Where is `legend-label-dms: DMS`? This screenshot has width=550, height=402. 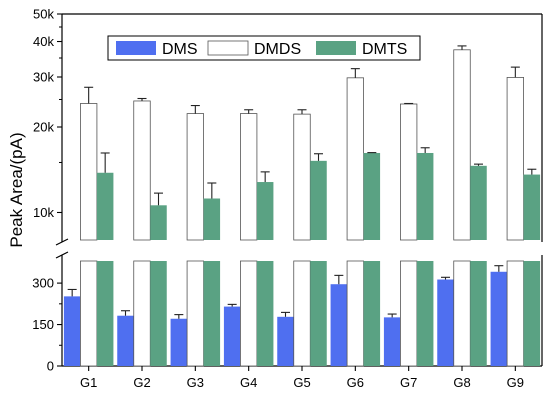 legend-label-dms: DMS is located at coordinates (180, 49).